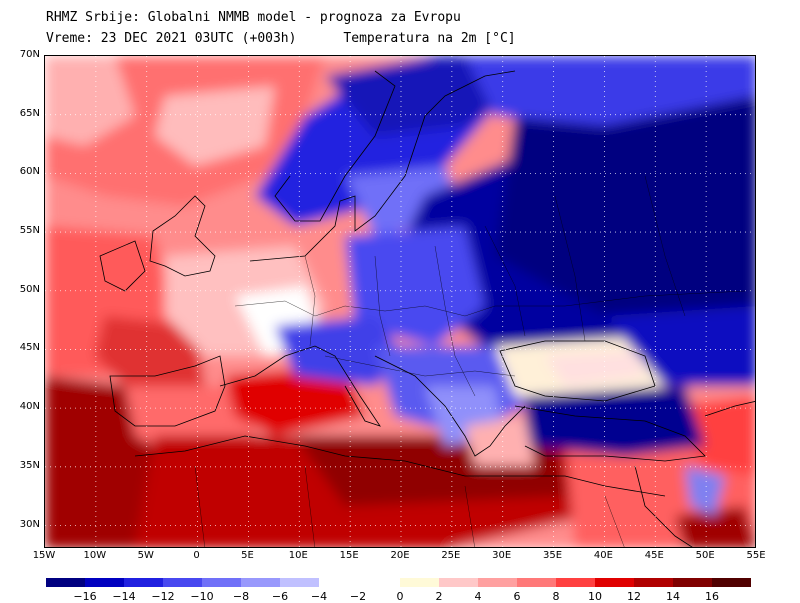 This screenshot has width=800, height=603. I want to click on longitude-label: 10W, so click(95, 555).